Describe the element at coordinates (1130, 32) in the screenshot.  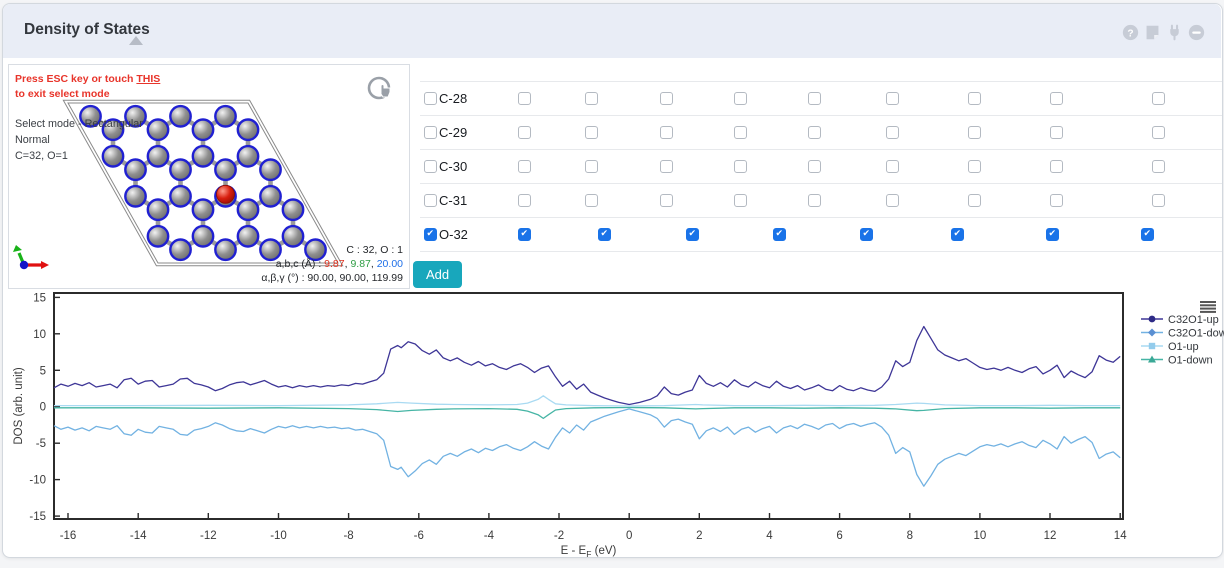
I see `help-icon: ?` at that location.